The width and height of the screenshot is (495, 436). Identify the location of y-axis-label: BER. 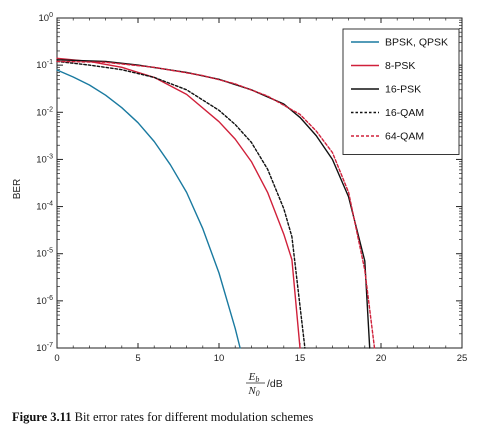
(17, 189).